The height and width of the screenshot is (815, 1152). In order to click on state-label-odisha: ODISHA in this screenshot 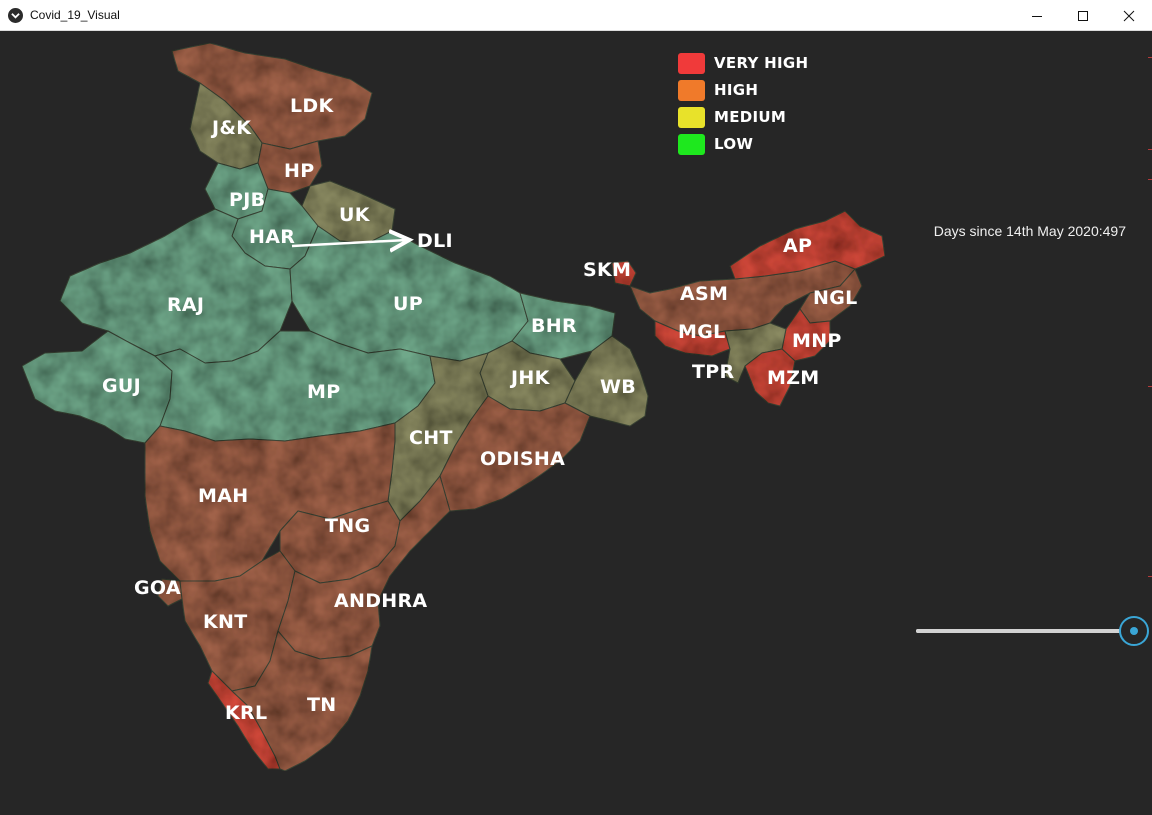, I will do `click(522, 459)`.